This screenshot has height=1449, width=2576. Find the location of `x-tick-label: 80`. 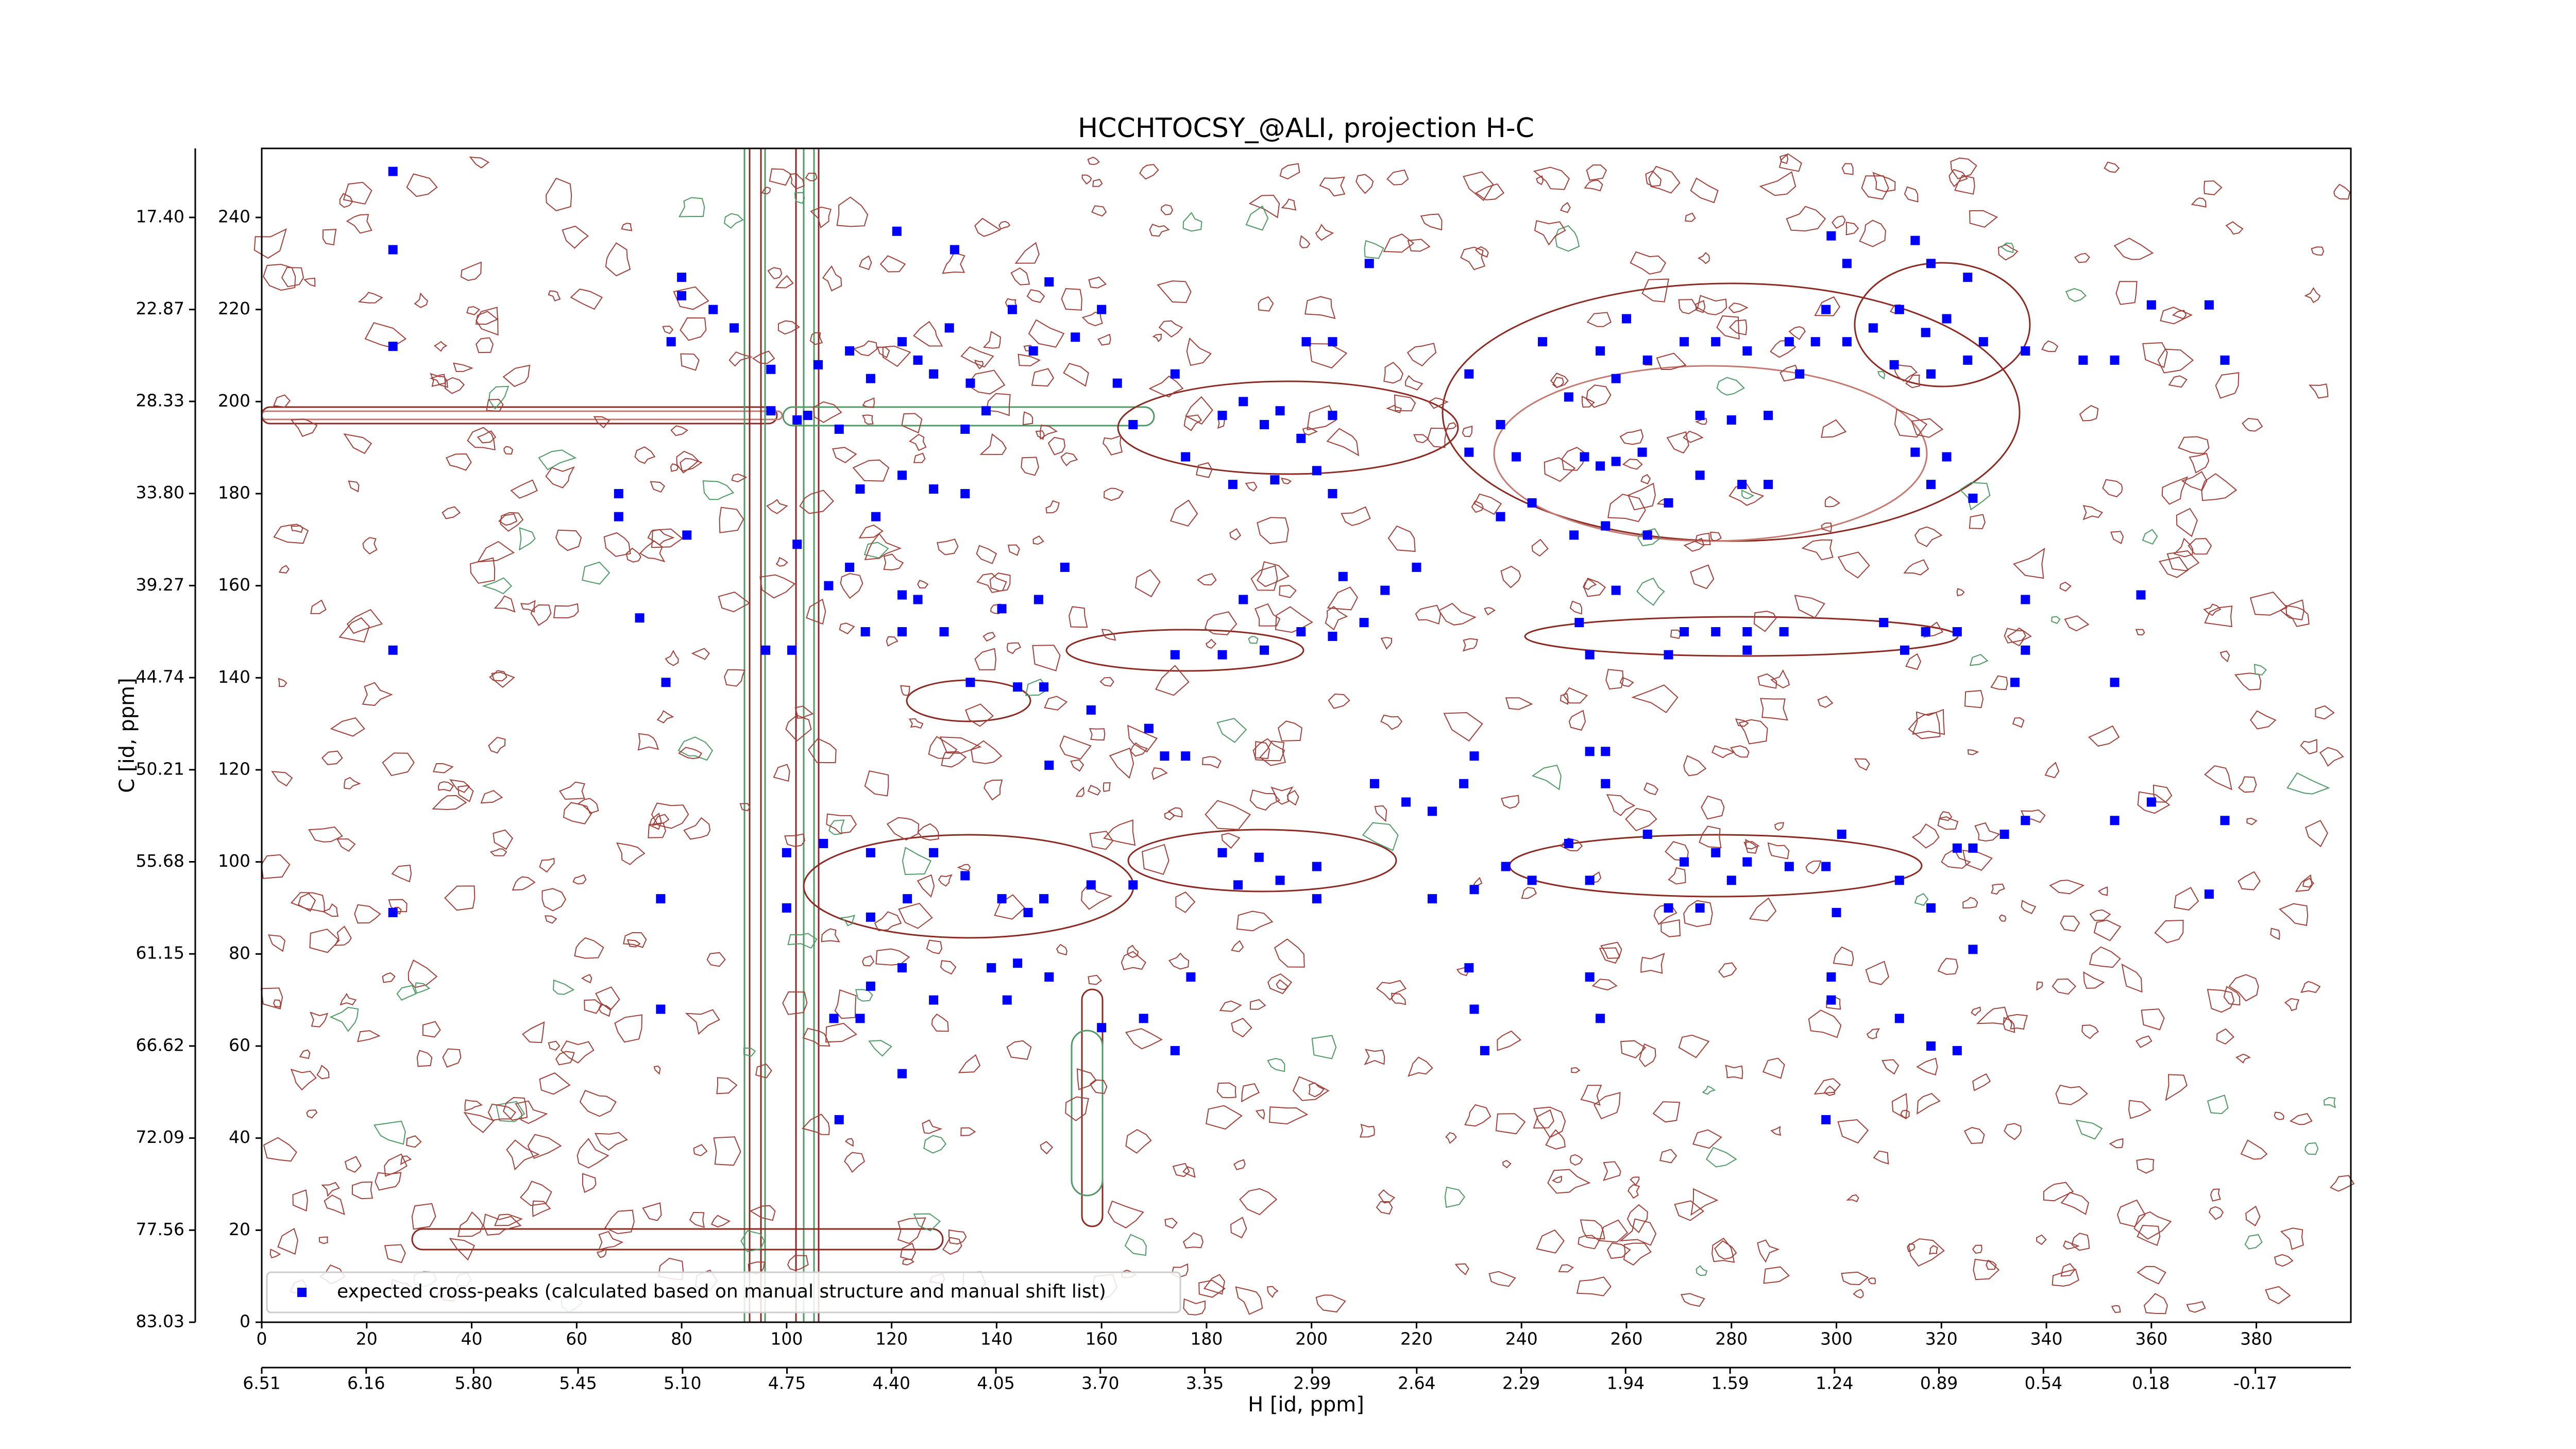

x-tick-label: 80 is located at coordinates (681, 1339).